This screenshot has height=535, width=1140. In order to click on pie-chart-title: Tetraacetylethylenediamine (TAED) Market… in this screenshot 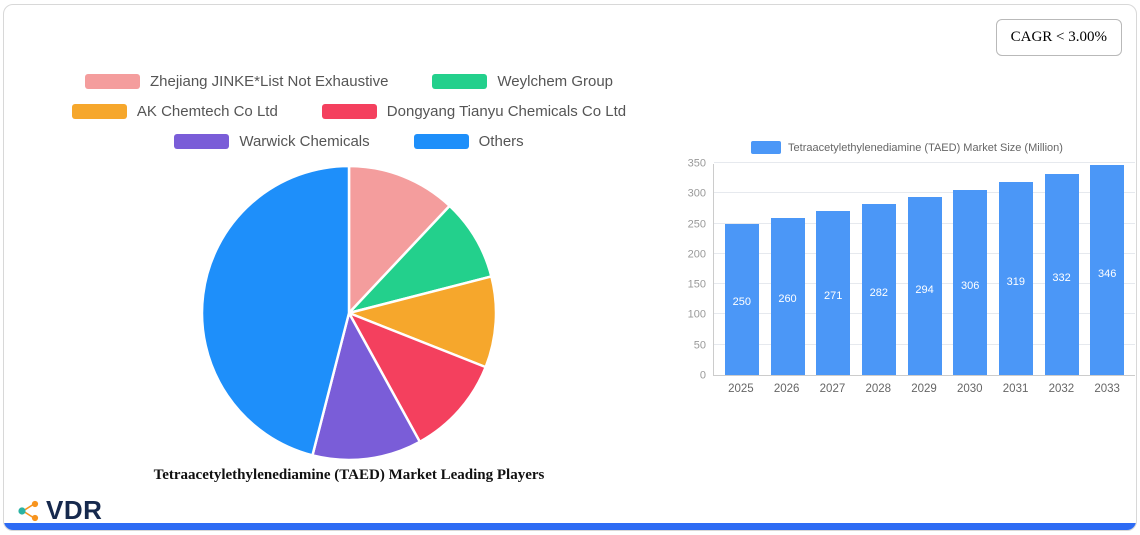, I will do `click(349, 475)`.